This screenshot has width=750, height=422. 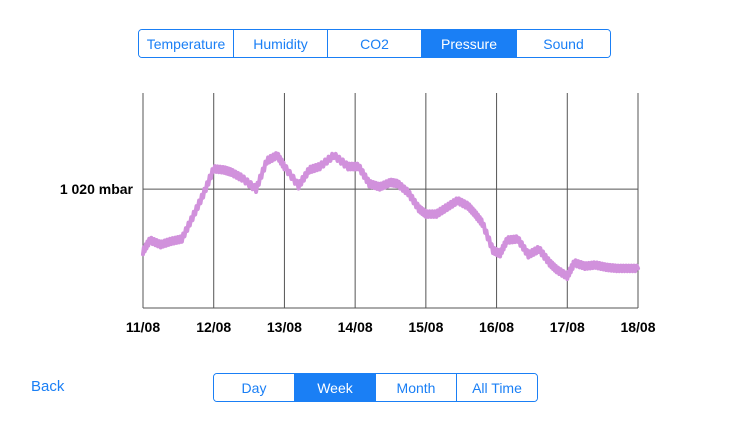 What do you see at coordinates (391, 327) in the screenshot?
I see `x-tick-labels: 11/08 12/08 13/08 14/08 15/08 16/08 17/08 18/08` at bounding box center [391, 327].